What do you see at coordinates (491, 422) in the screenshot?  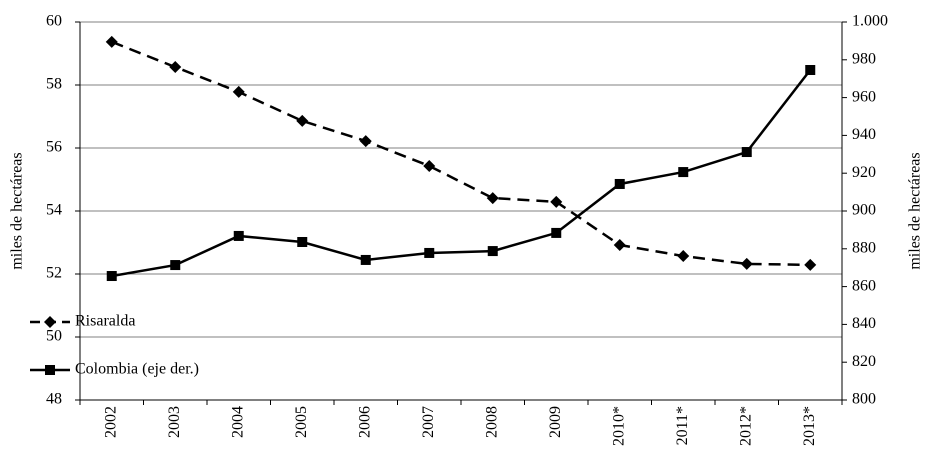 I see `x-tick-label: 2008` at bounding box center [491, 422].